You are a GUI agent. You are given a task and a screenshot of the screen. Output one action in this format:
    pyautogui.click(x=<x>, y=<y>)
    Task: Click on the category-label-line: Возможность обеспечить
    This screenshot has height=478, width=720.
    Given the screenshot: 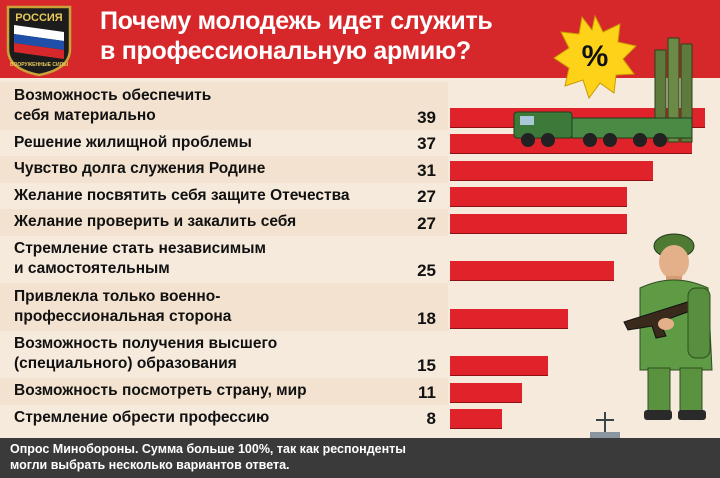 What is the action you would take?
    pyautogui.click(x=113, y=95)
    